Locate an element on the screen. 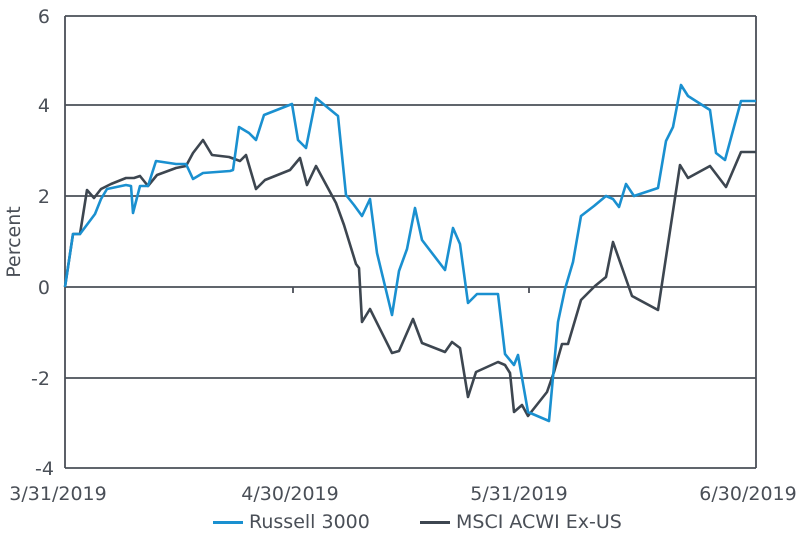 Image resolution: width=800 pixels, height=542 pixels. x-tick-label: 5/31/2019 is located at coordinates (518, 494).